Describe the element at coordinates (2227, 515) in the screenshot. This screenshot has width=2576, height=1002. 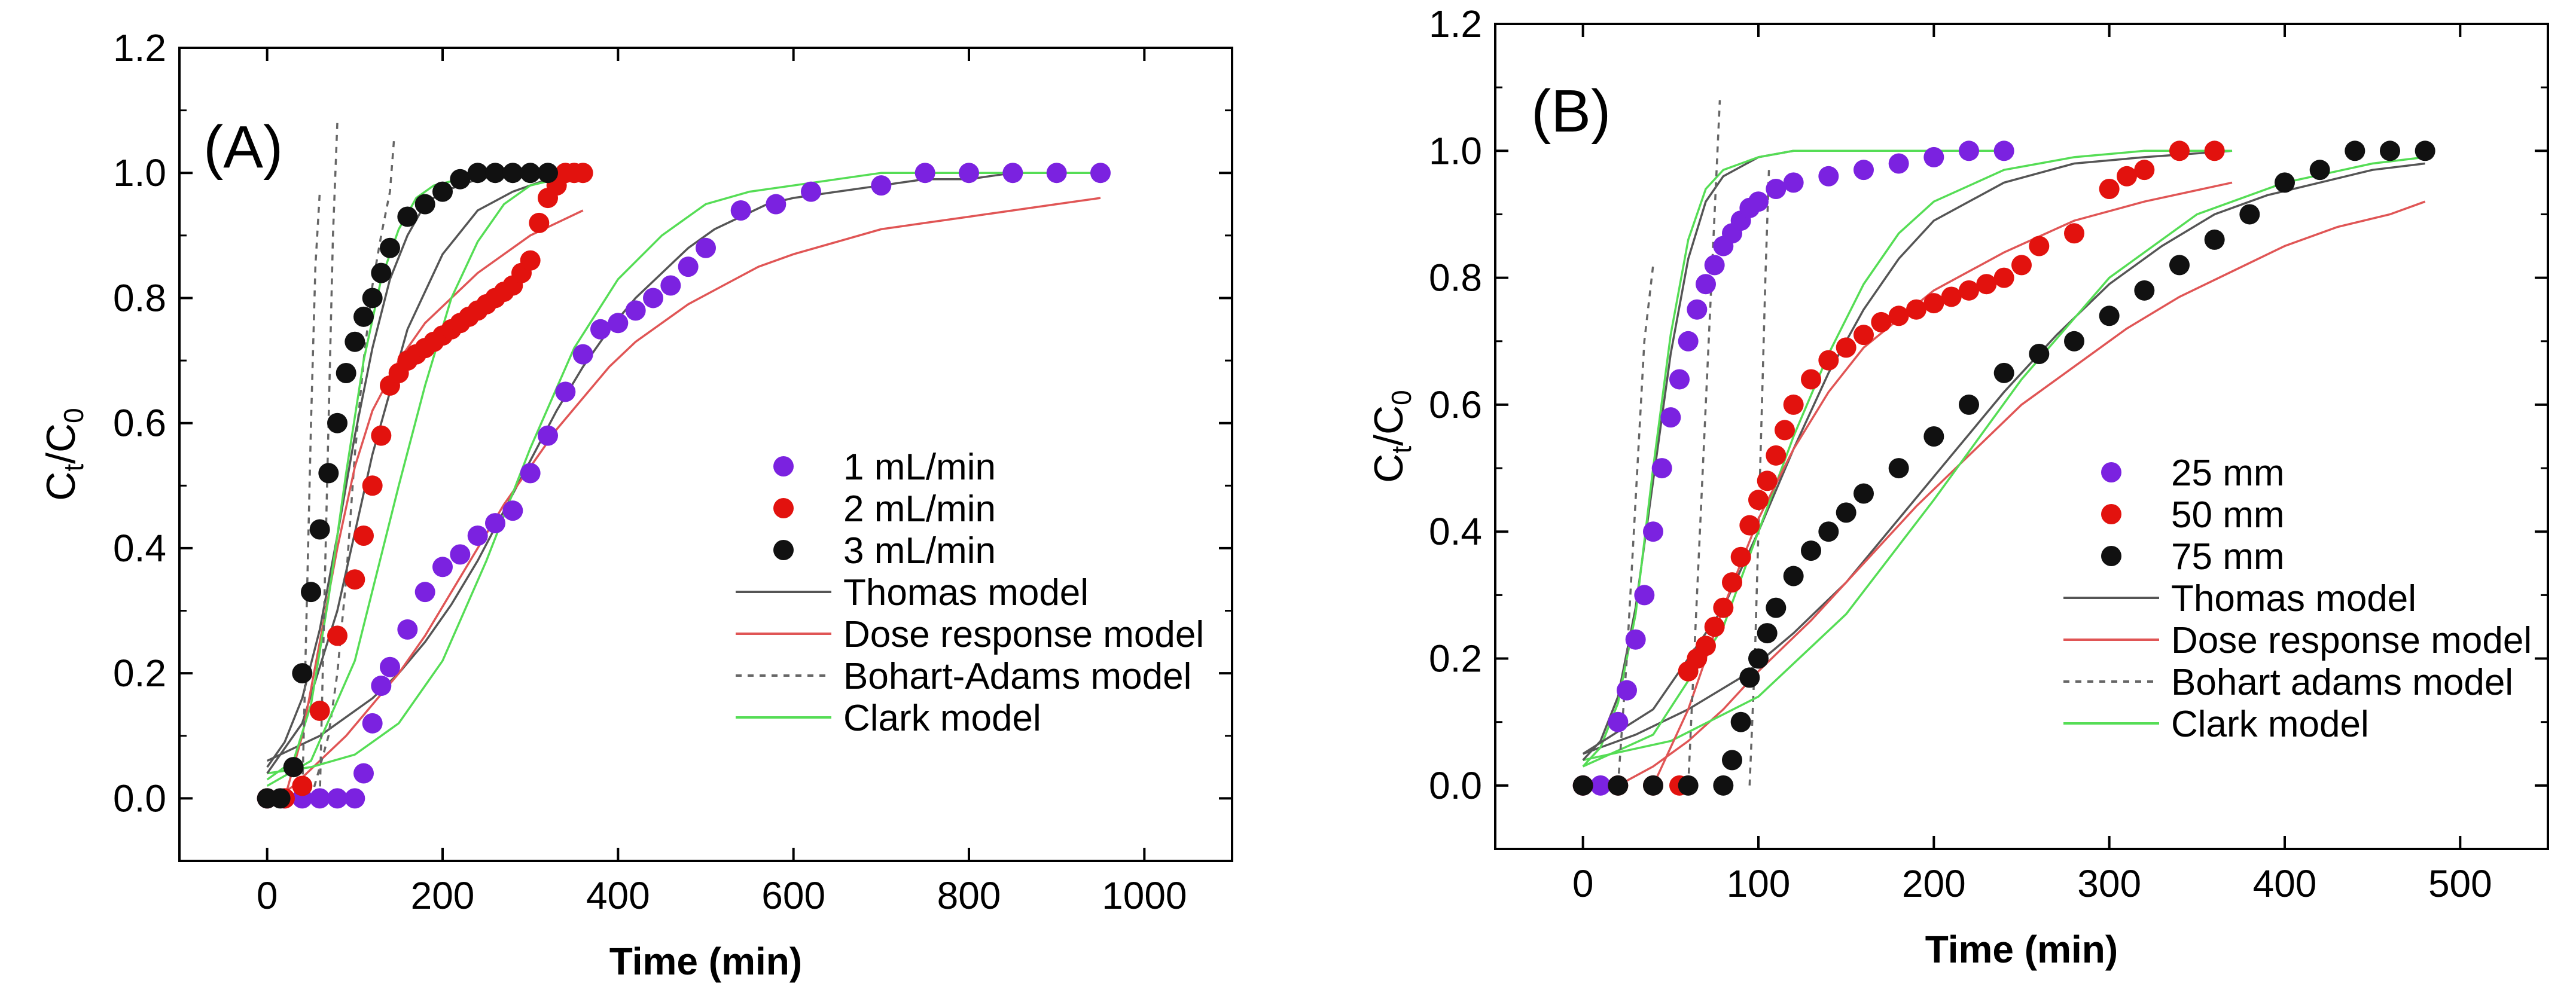
I see `legend-label: 50 mm` at that location.